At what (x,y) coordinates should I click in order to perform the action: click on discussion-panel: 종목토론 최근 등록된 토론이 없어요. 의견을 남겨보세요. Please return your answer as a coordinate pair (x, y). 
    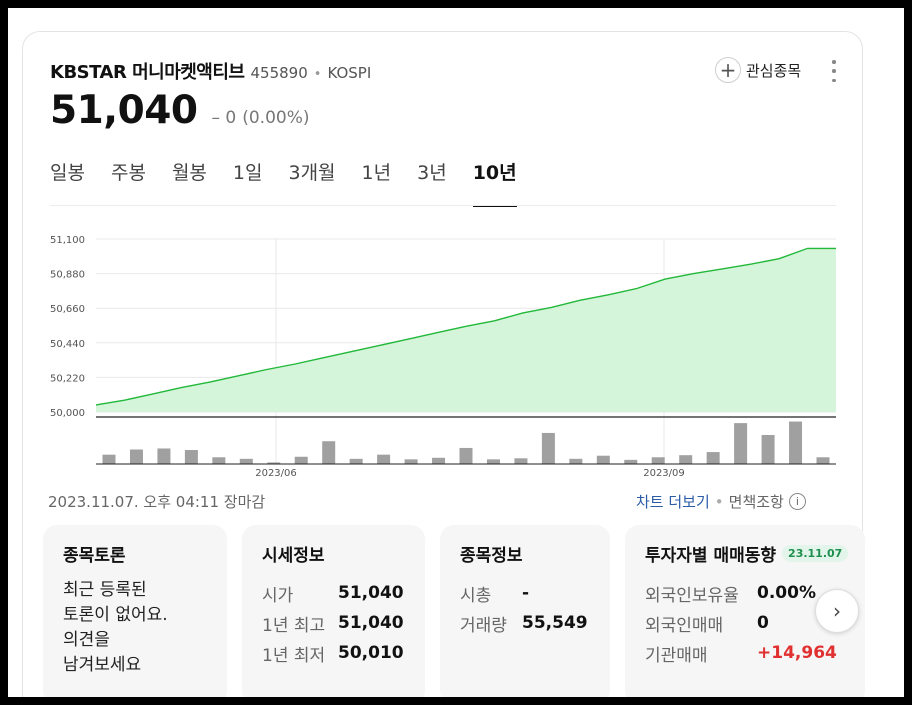
    Looking at the image, I should click on (135, 611).